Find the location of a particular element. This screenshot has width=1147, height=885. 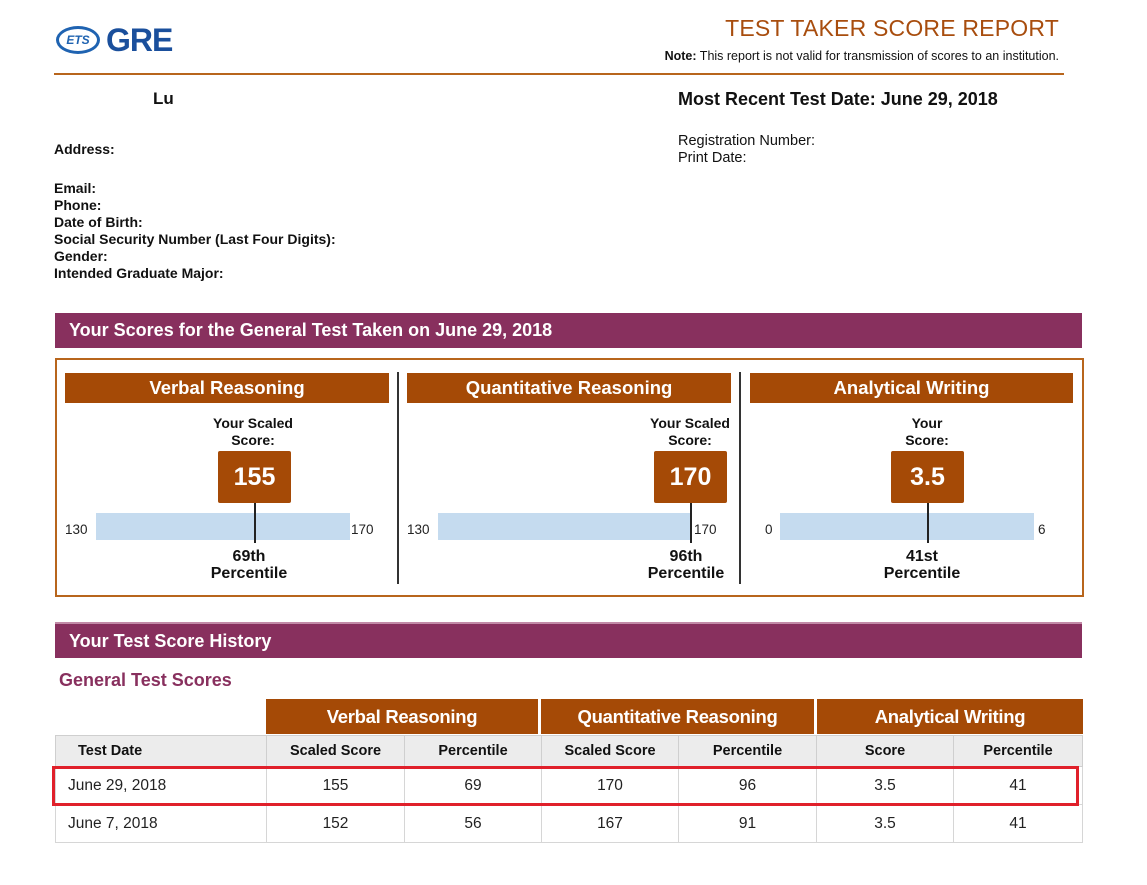

table-cell: 152 is located at coordinates (335, 823).